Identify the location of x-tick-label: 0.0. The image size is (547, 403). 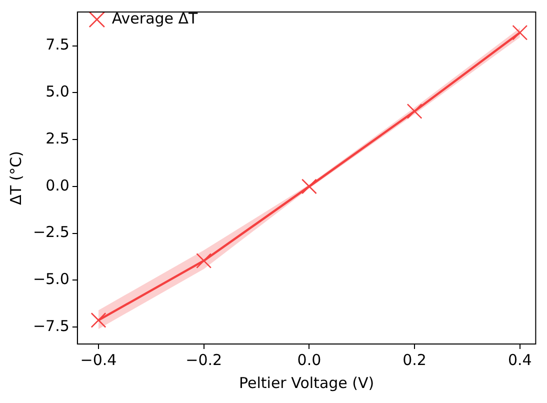
(309, 359).